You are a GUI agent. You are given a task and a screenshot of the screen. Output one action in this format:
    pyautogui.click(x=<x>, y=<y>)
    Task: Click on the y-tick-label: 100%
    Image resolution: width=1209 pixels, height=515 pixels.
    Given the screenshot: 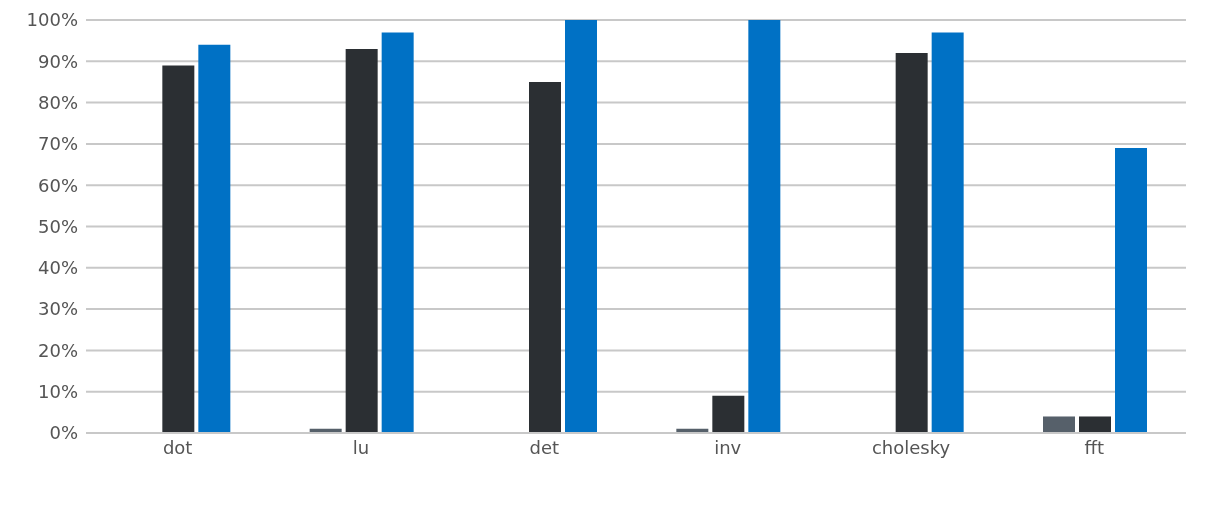 What is the action you would take?
    pyautogui.click(x=52, y=20)
    